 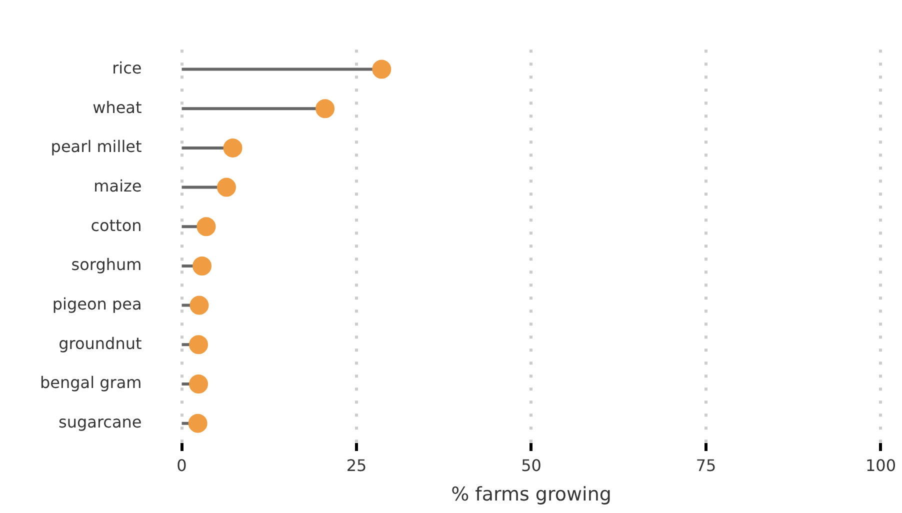 What do you see at coordinates (97, 304) in the screenshot?
I see `y-tick-label: pigeon pea` at bounding box center [97, 304].